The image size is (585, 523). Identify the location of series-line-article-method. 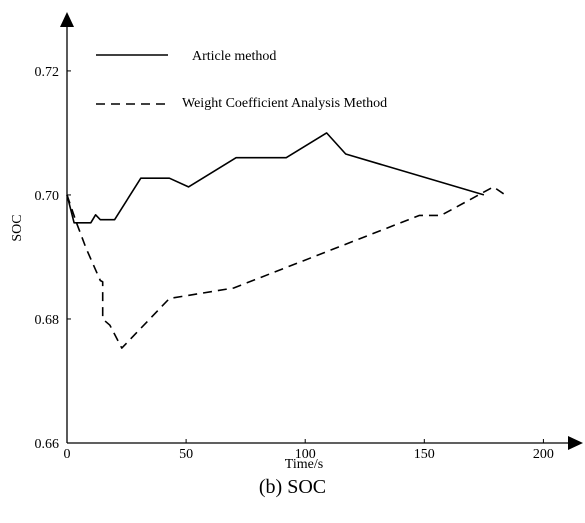
(275, 178).